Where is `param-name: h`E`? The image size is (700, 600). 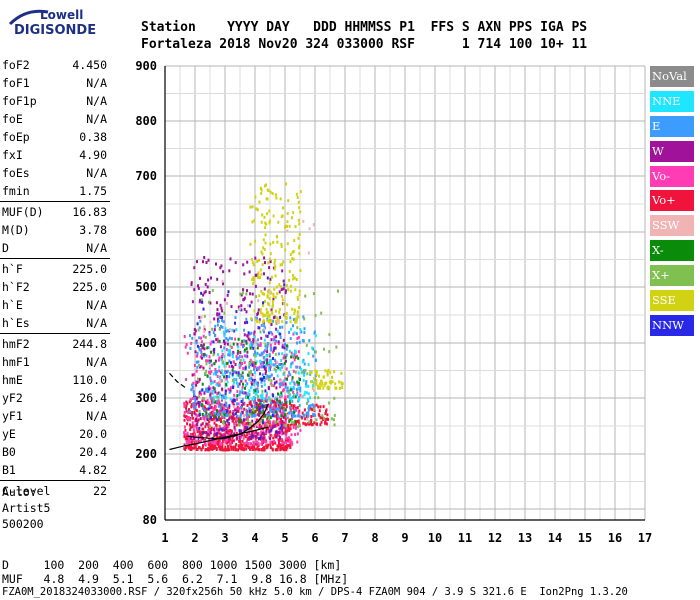 param-name: h`E is located at coordinates (12, 305).